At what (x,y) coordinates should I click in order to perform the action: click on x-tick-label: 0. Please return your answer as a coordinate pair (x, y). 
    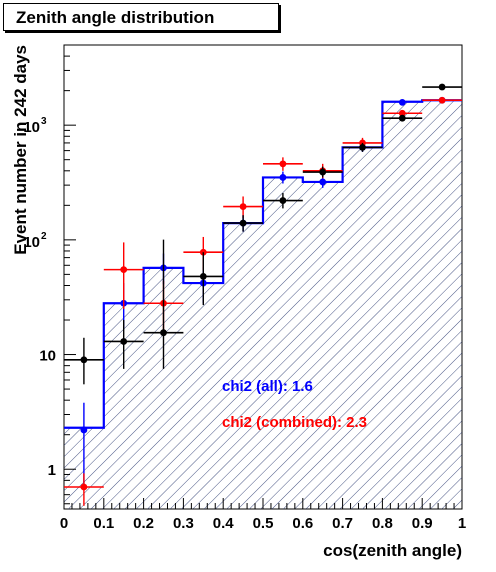
    Looking at the image, I should click on (64, 523).